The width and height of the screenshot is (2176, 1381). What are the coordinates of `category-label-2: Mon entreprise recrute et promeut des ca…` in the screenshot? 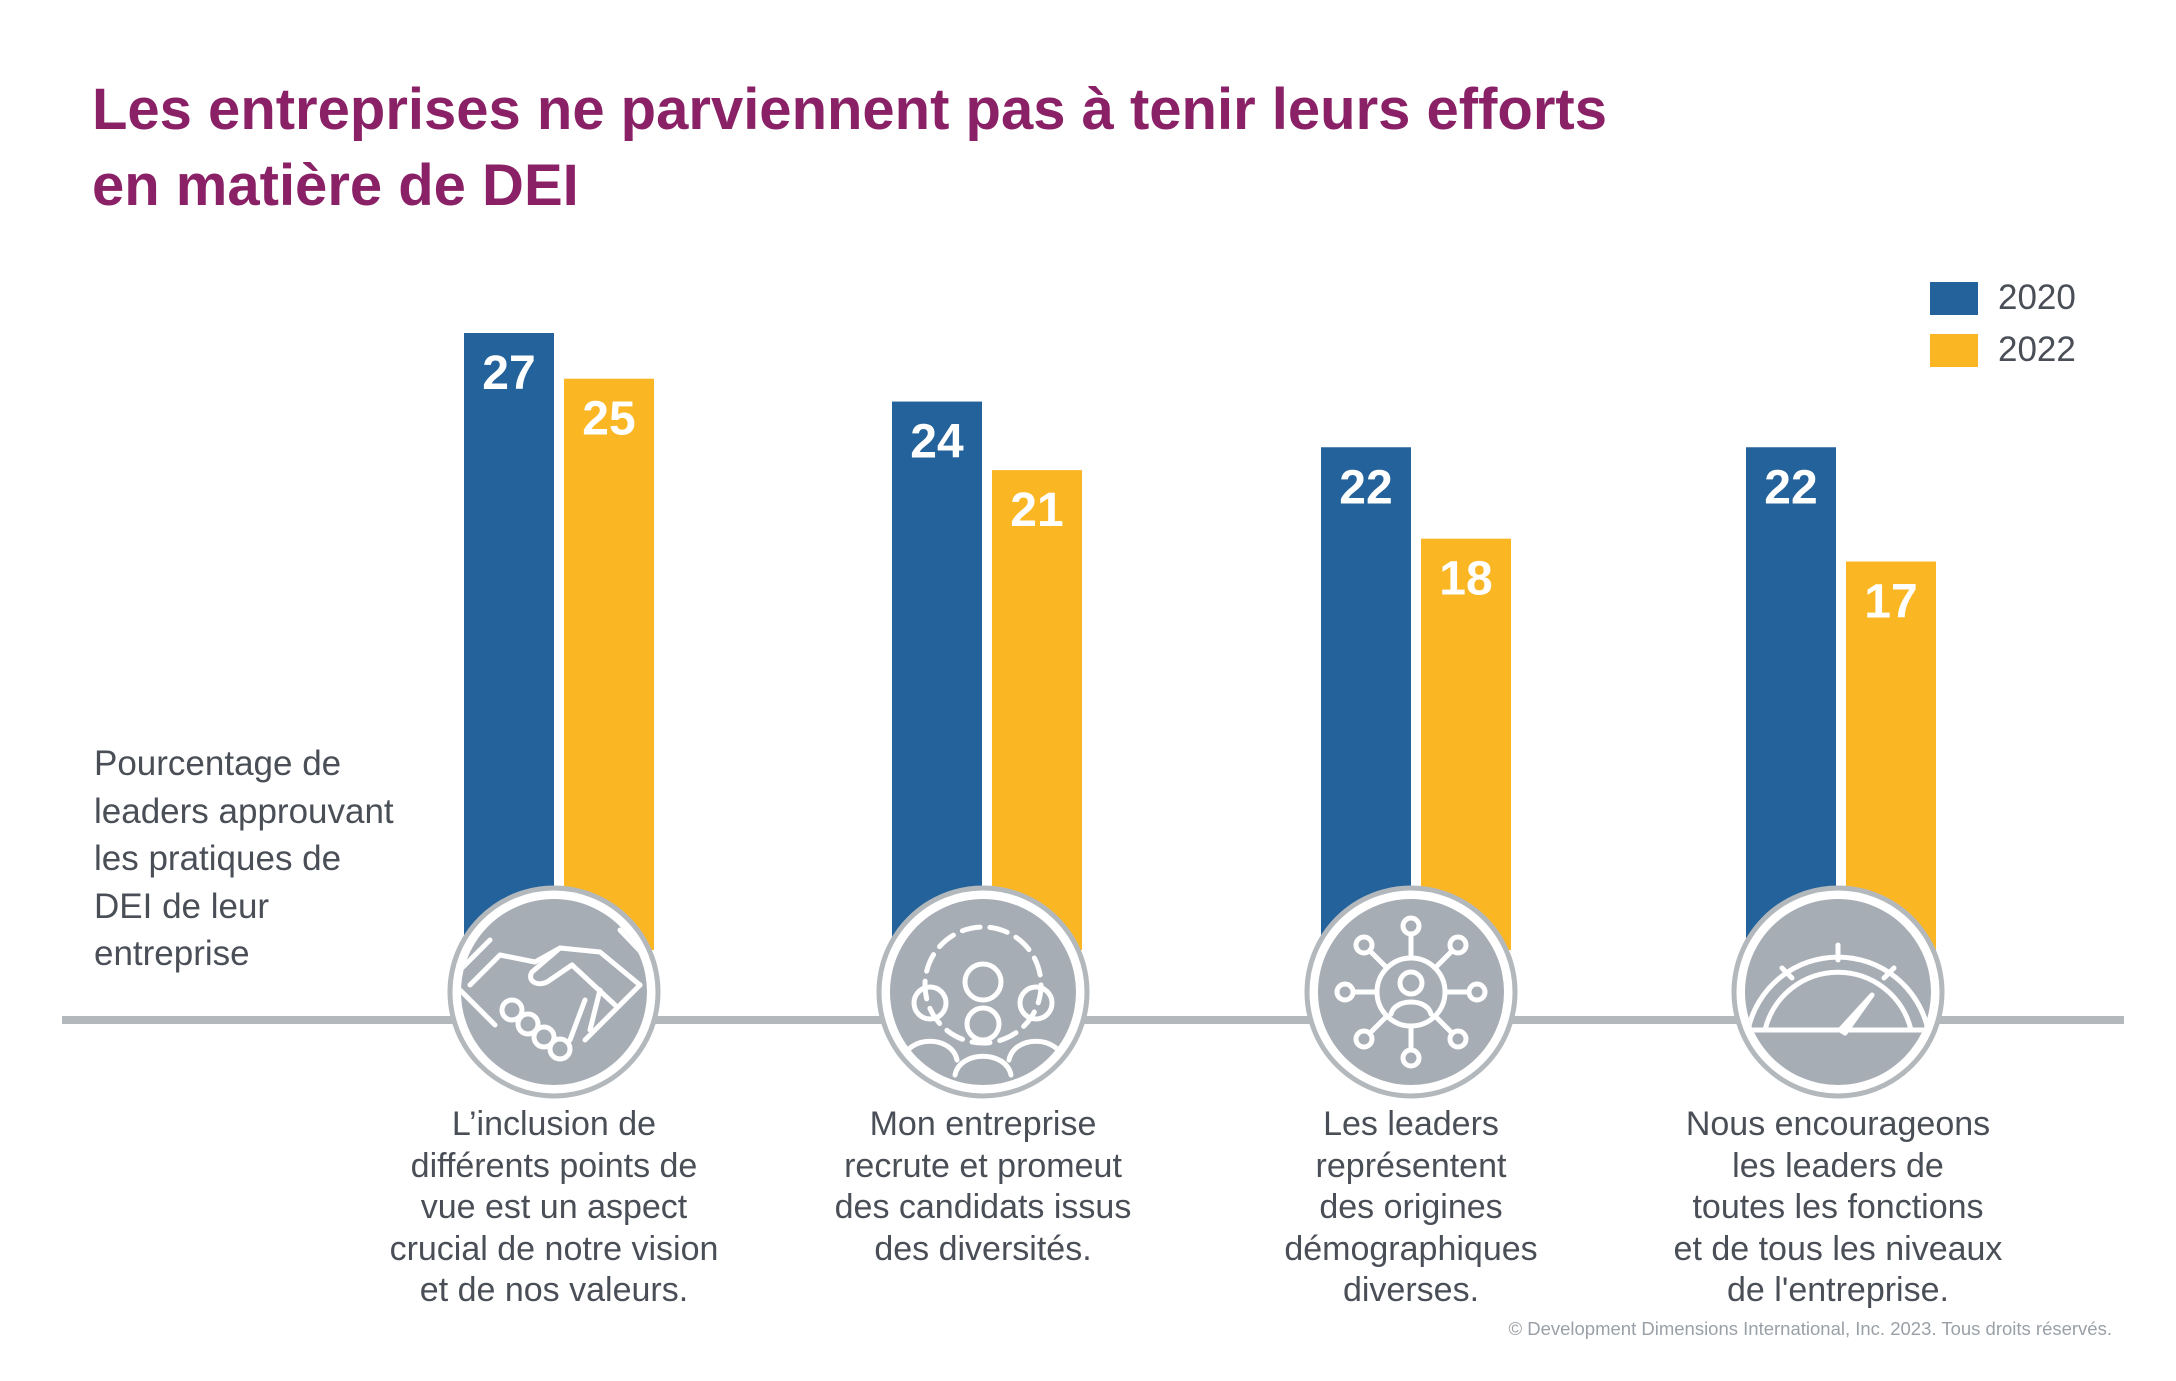 It's located at (983, 1186).